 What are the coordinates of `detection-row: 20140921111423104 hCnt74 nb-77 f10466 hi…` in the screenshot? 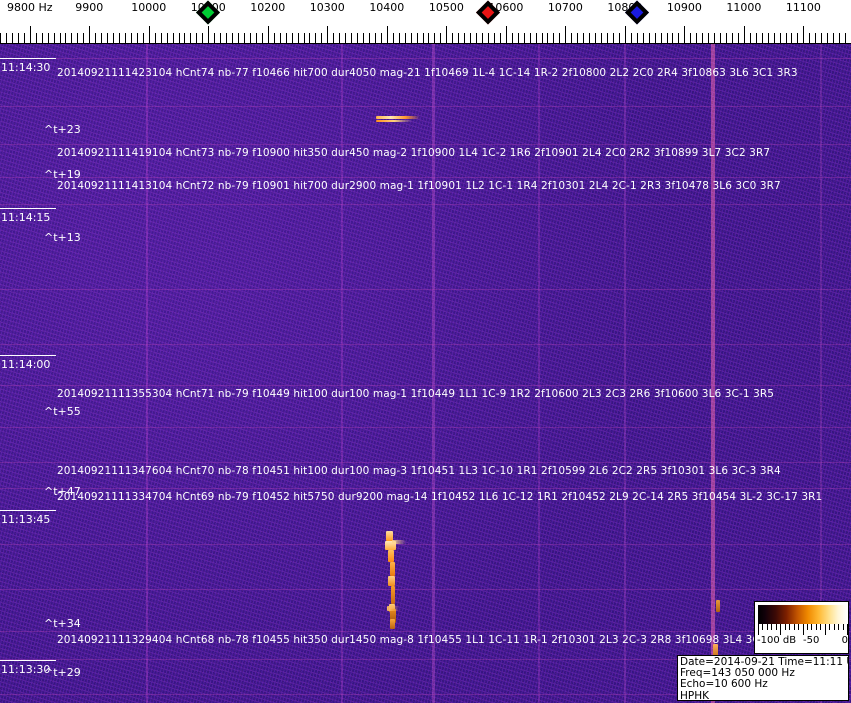 It's located at (427, 73).